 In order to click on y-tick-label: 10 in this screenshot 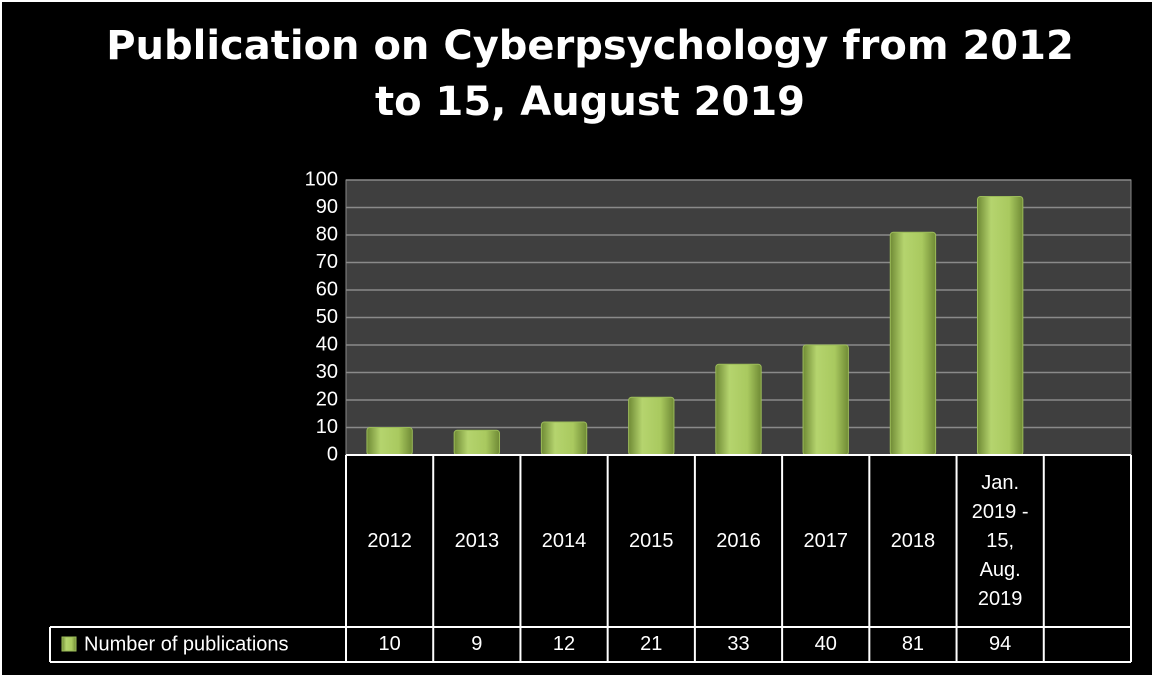, I will do `click(327, 427)`.